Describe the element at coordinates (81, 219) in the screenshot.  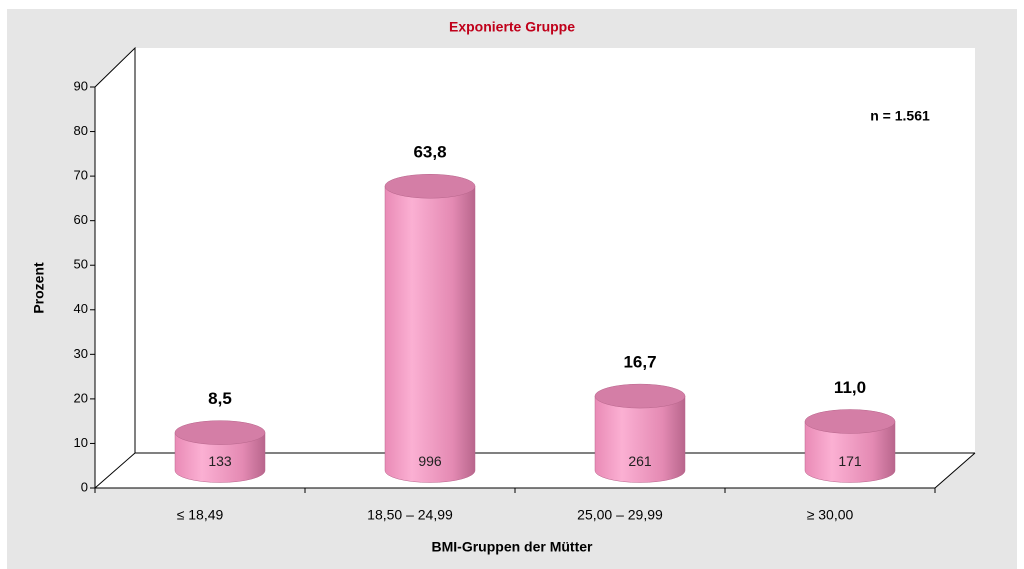
I see `y-tick-label: 60` at that location.